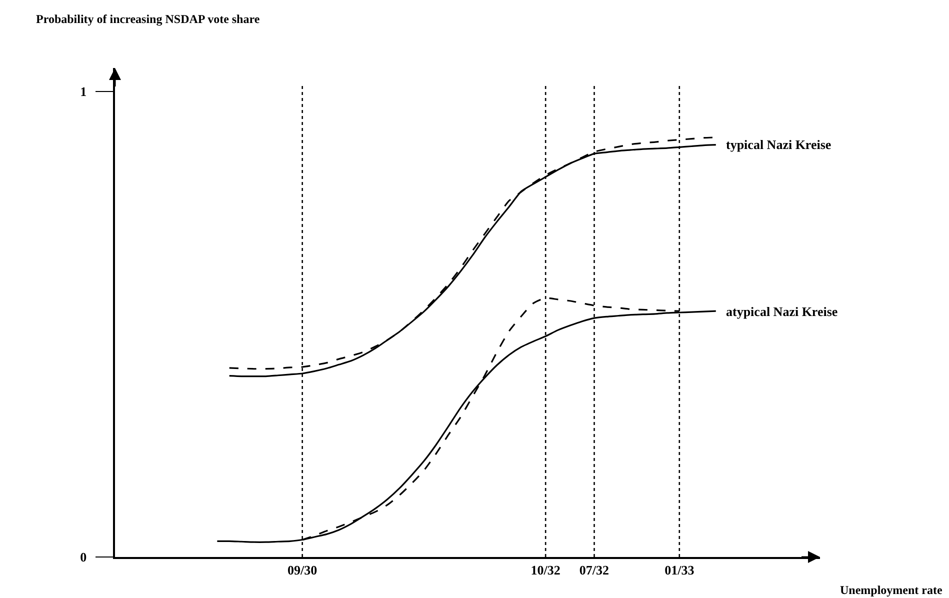  What do you see at coordinates (594, 570) in the screenshot?
I see `x-tick-label: 07/32` at bounding box center [594, 570].